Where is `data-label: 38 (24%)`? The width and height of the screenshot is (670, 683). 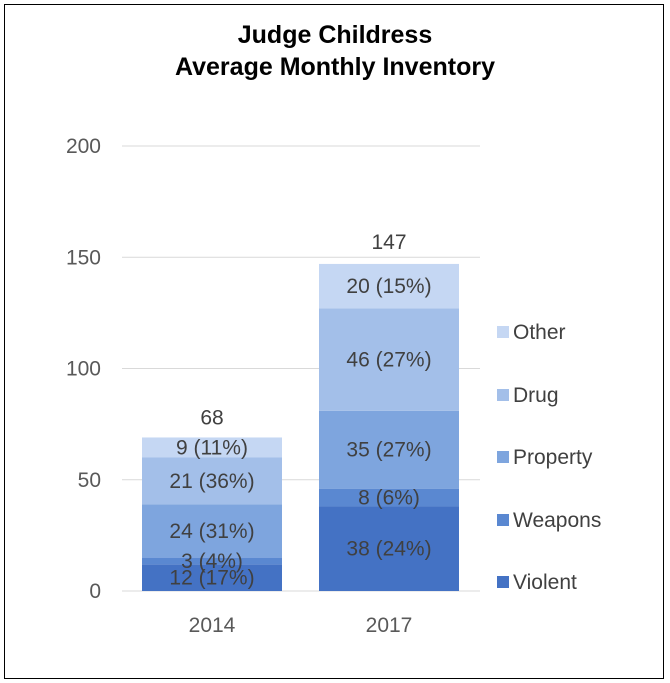
data-label: 38 (24%) is located at coordinates (388, 549).